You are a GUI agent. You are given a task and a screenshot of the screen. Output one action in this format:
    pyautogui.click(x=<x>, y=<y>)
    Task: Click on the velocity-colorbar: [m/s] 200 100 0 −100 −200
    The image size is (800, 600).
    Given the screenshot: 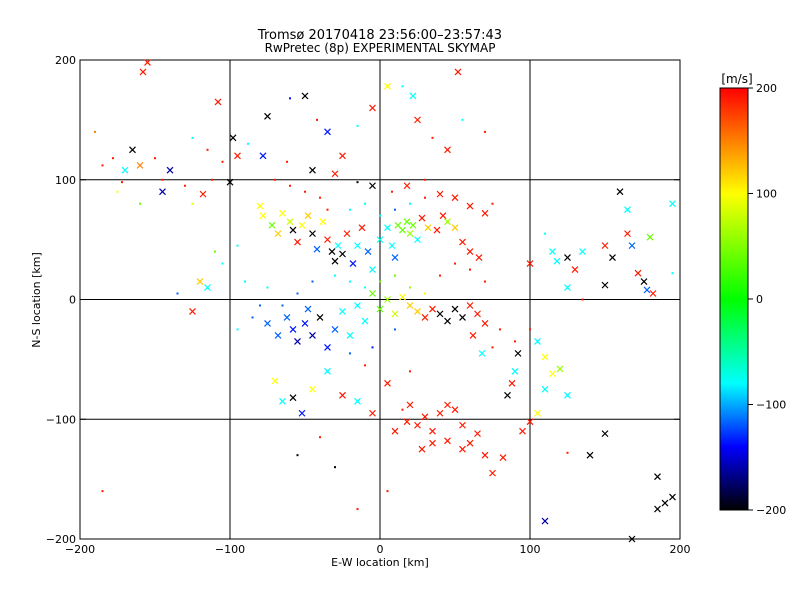 What is the action you would take?
    pyautogui.click(x=752, y=294)
    